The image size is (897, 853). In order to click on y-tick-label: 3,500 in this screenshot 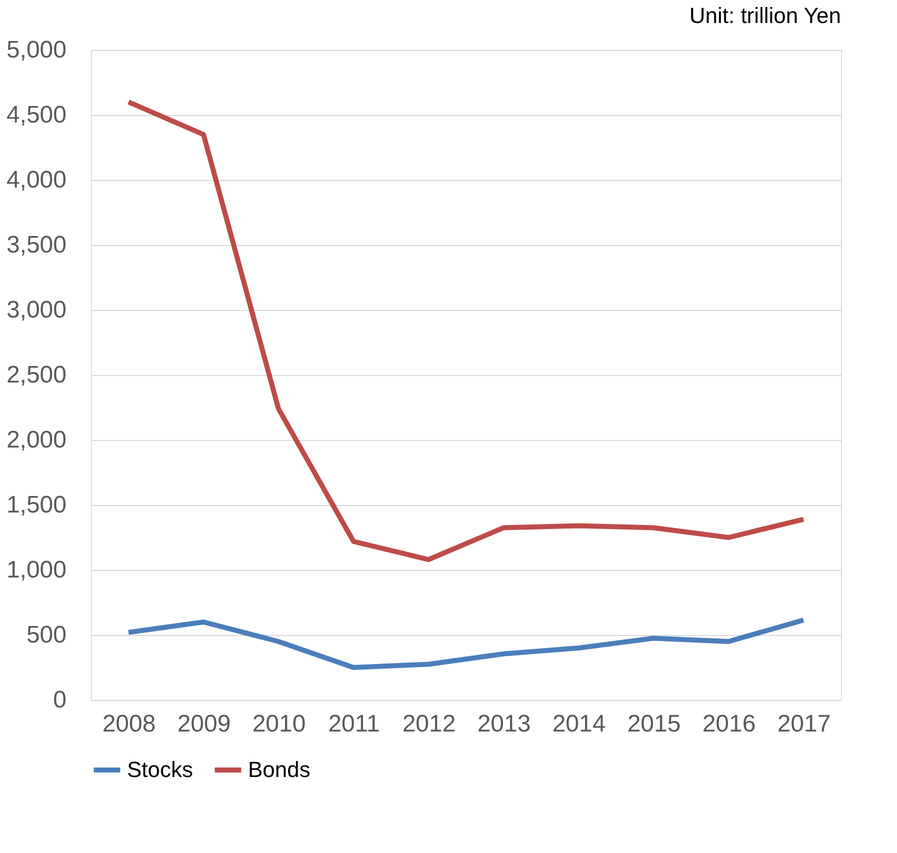, I will do `click(36, 245)`.